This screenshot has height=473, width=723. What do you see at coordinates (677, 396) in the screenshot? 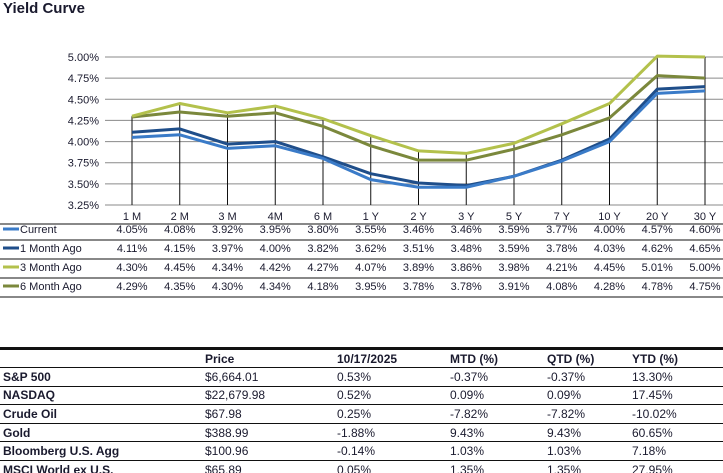
I see `cell: 17.45%` at bounding box center [677, 396].